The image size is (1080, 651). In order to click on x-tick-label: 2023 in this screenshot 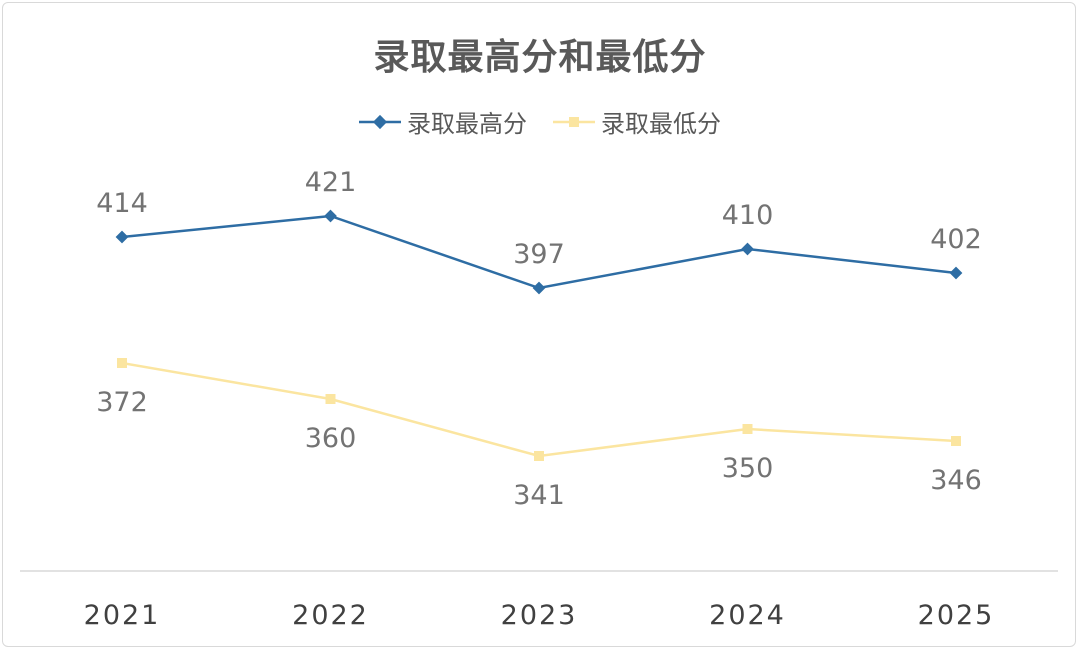, I will do `click(539, 615)`.